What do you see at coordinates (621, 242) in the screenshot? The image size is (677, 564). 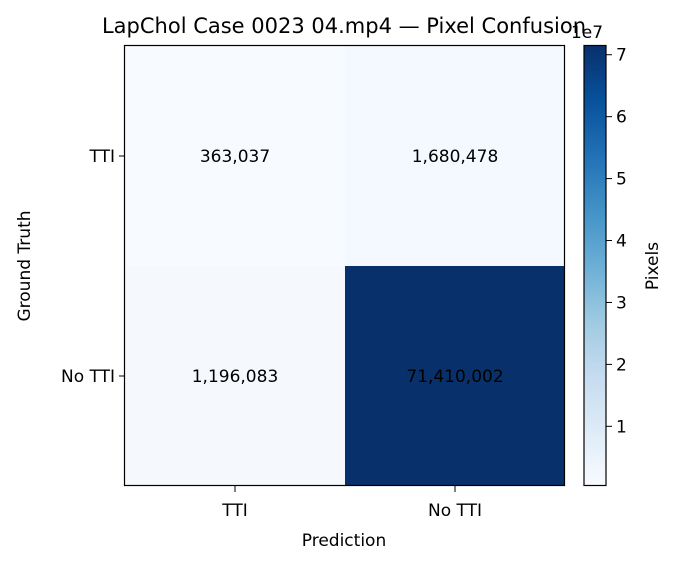 I see `colorbar-tick-label-3: 4` at bounding box center [621, 242].